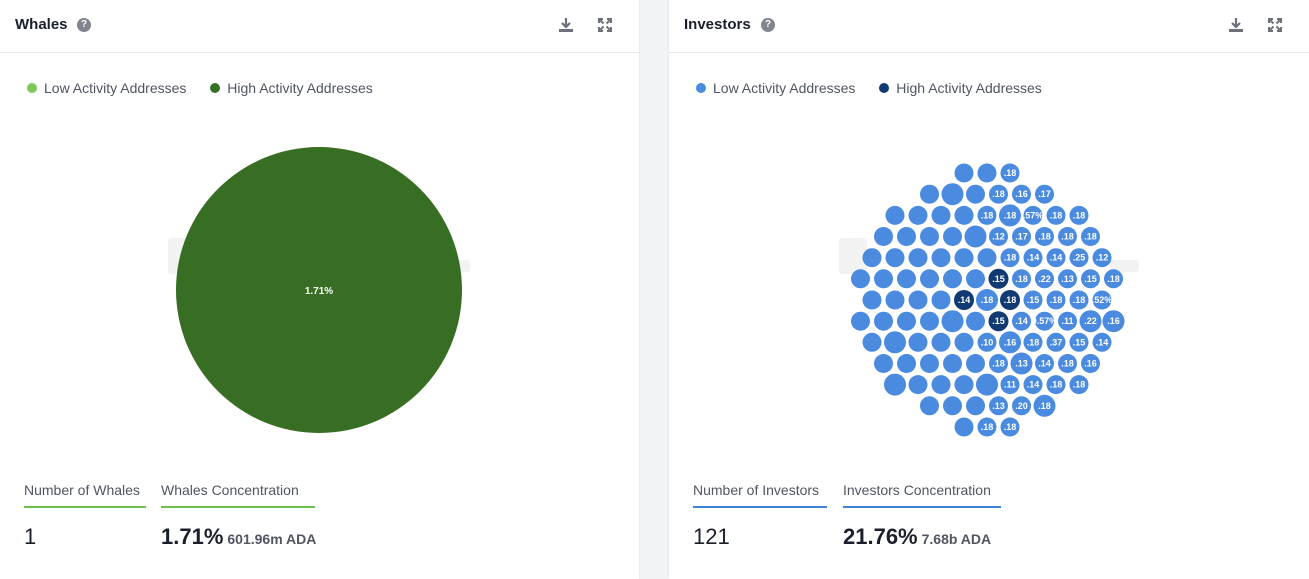 The image size is (1309, 579). I want to click on help-circle-icon: ?, so click(84, 25).